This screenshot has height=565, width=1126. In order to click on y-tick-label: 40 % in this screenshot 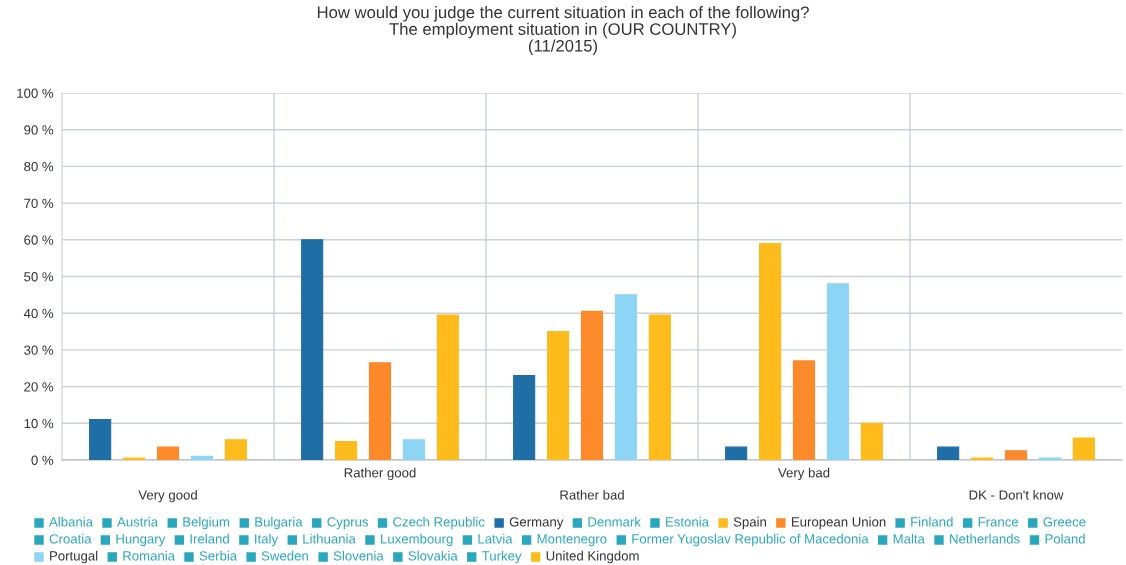, I will do `click(38, 313)`.